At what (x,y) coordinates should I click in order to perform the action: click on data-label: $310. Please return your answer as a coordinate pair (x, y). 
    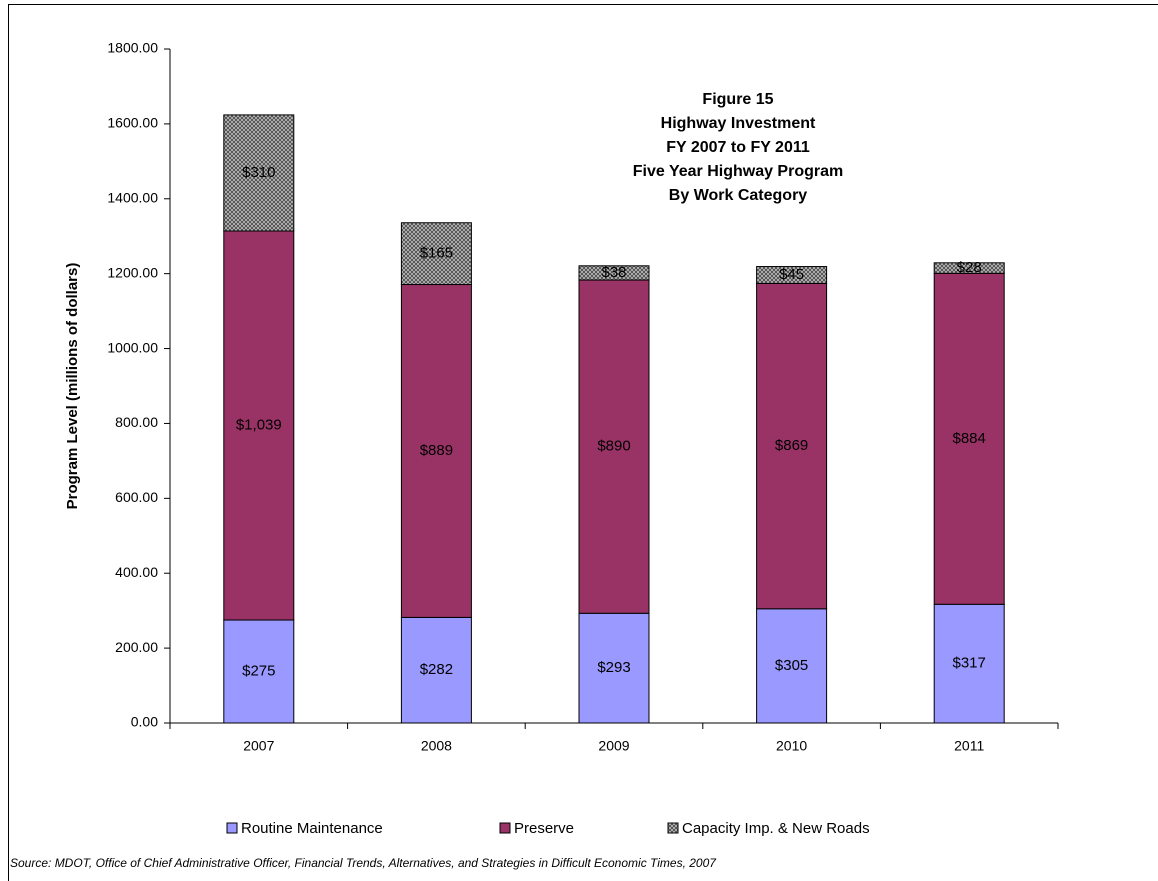
    Looking at the image, I should click on (258, 172).